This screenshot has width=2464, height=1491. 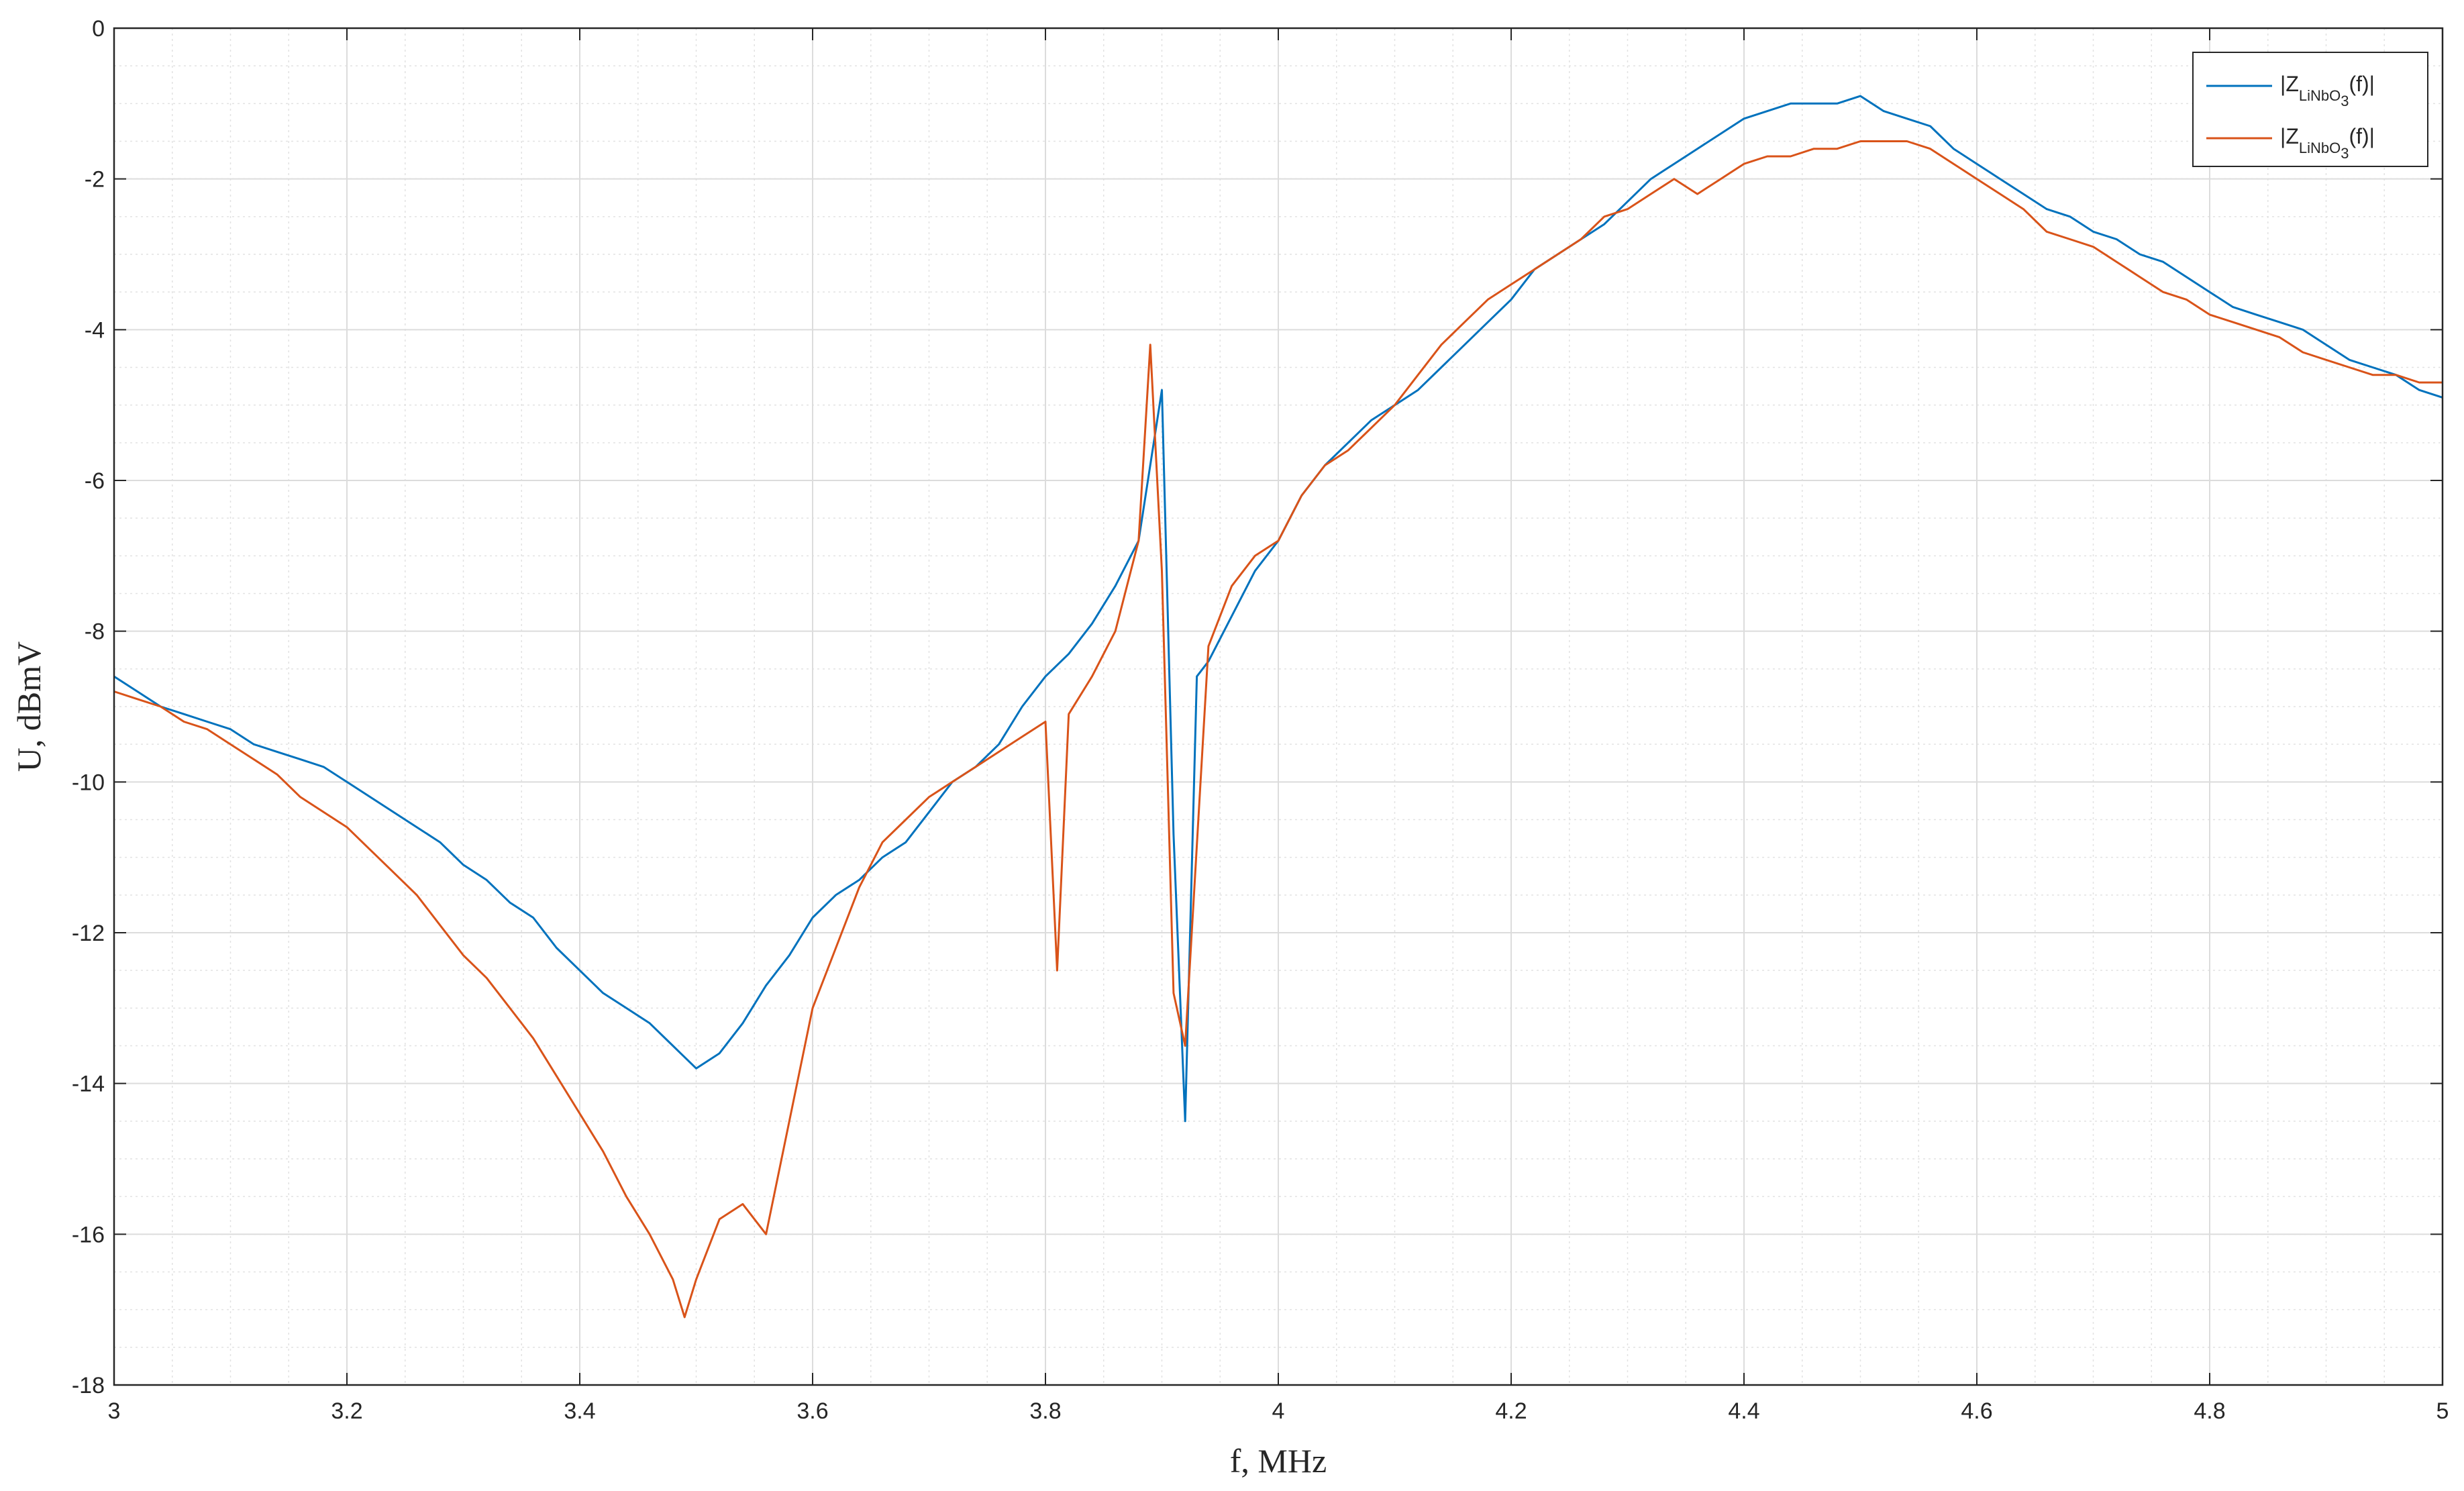 What do you see at coordinates (29, 706) in the screenshot?
I see `y-axis-title: U, dBmV` at bounding box center [29, 706].